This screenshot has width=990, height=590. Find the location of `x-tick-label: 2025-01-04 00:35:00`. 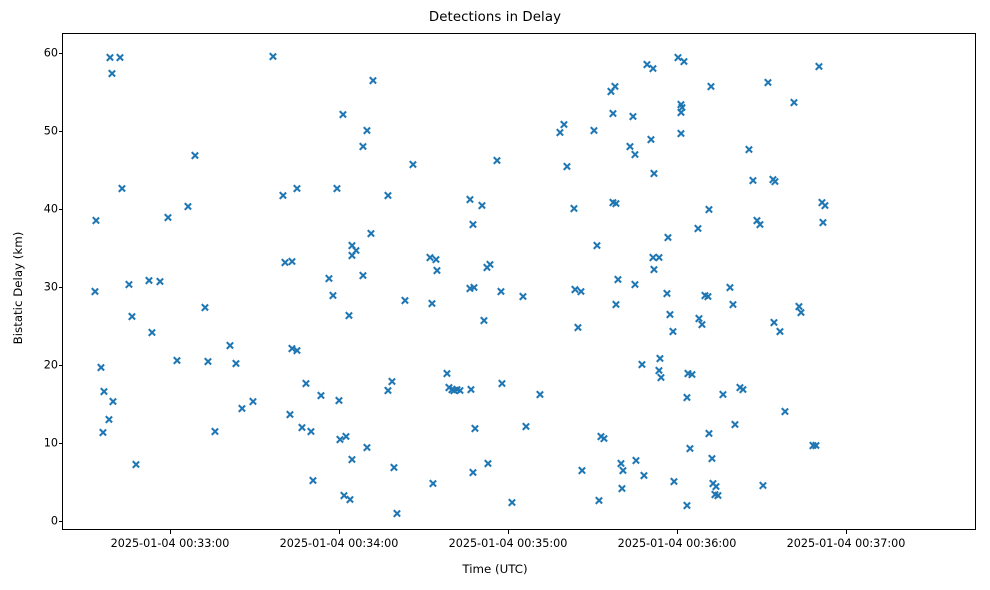

x-tick-label: 2025-01-04 00:35:00 is located at coordinates (508, 543).